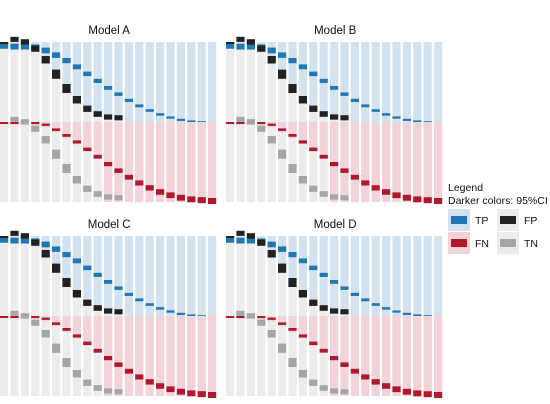 This screenshot has height=404, width=550. What do you see at coordinates (517, 243) in the screenshot?
I see `legend-item-tn: TN` at bounding box center [517, 243].